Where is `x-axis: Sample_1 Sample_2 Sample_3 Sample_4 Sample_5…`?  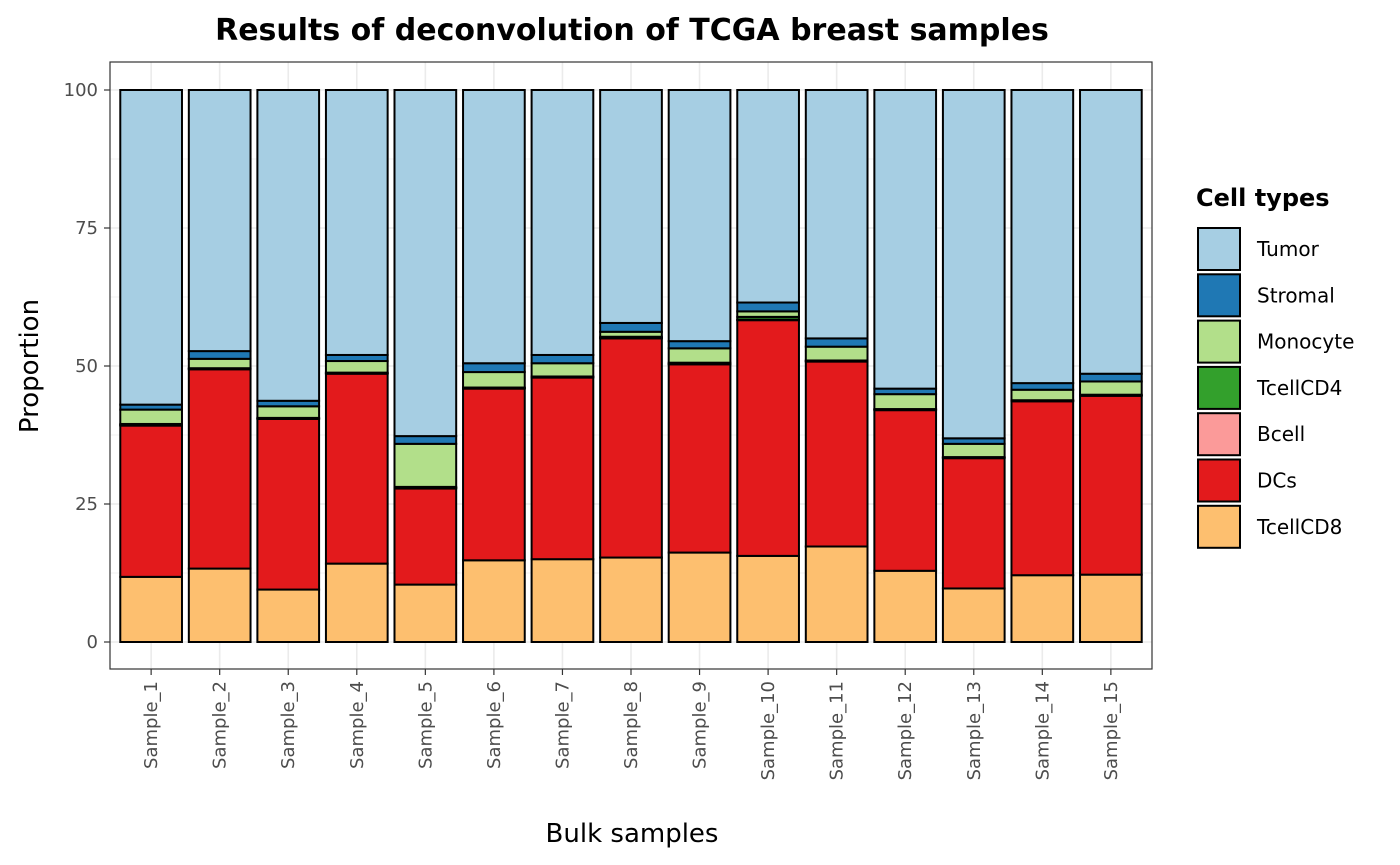 x-axis: Sample_1 Sample_2 Sample_3 Sample_4 Sample_5… is located at coordinates (631, 724).